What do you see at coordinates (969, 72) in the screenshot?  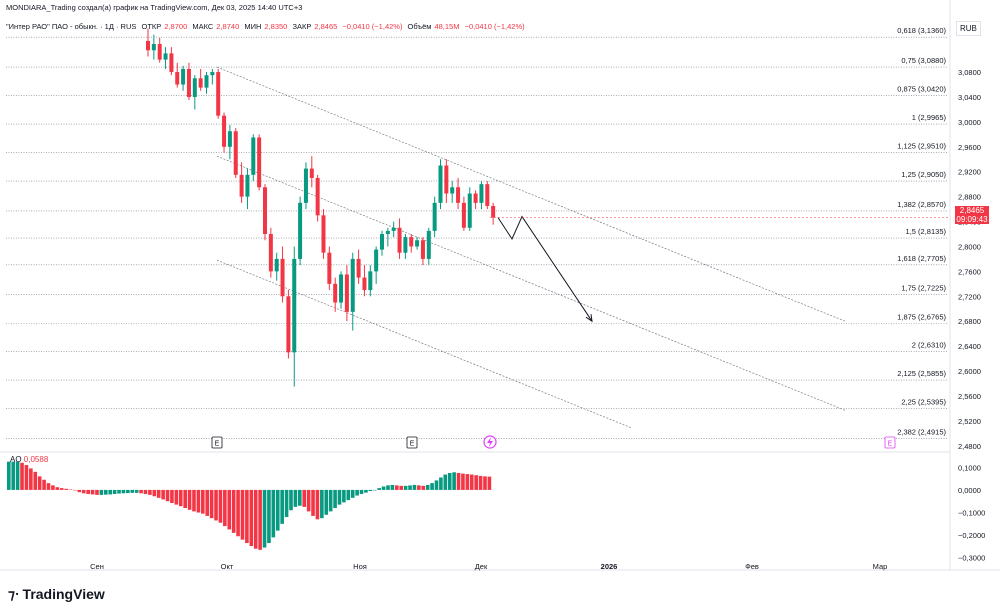 I see `price-tick: 3,0800` at bounding box center [969, 72].